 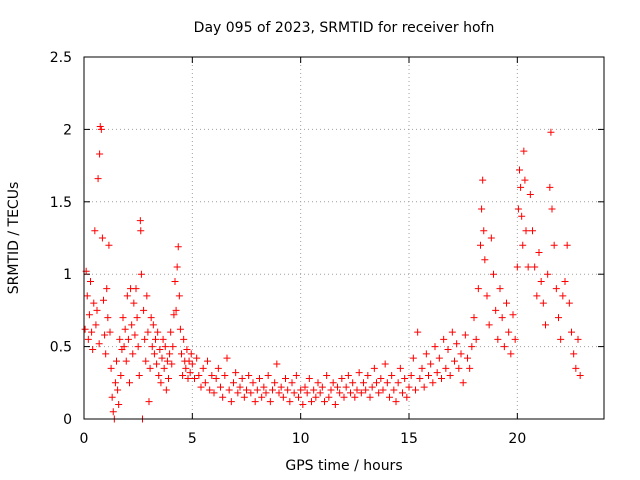 What do you see at coordinates (343, 466) in the screenshot?
I see `x-axis-label: GPS time / hours` at bounding box center [343, 466].